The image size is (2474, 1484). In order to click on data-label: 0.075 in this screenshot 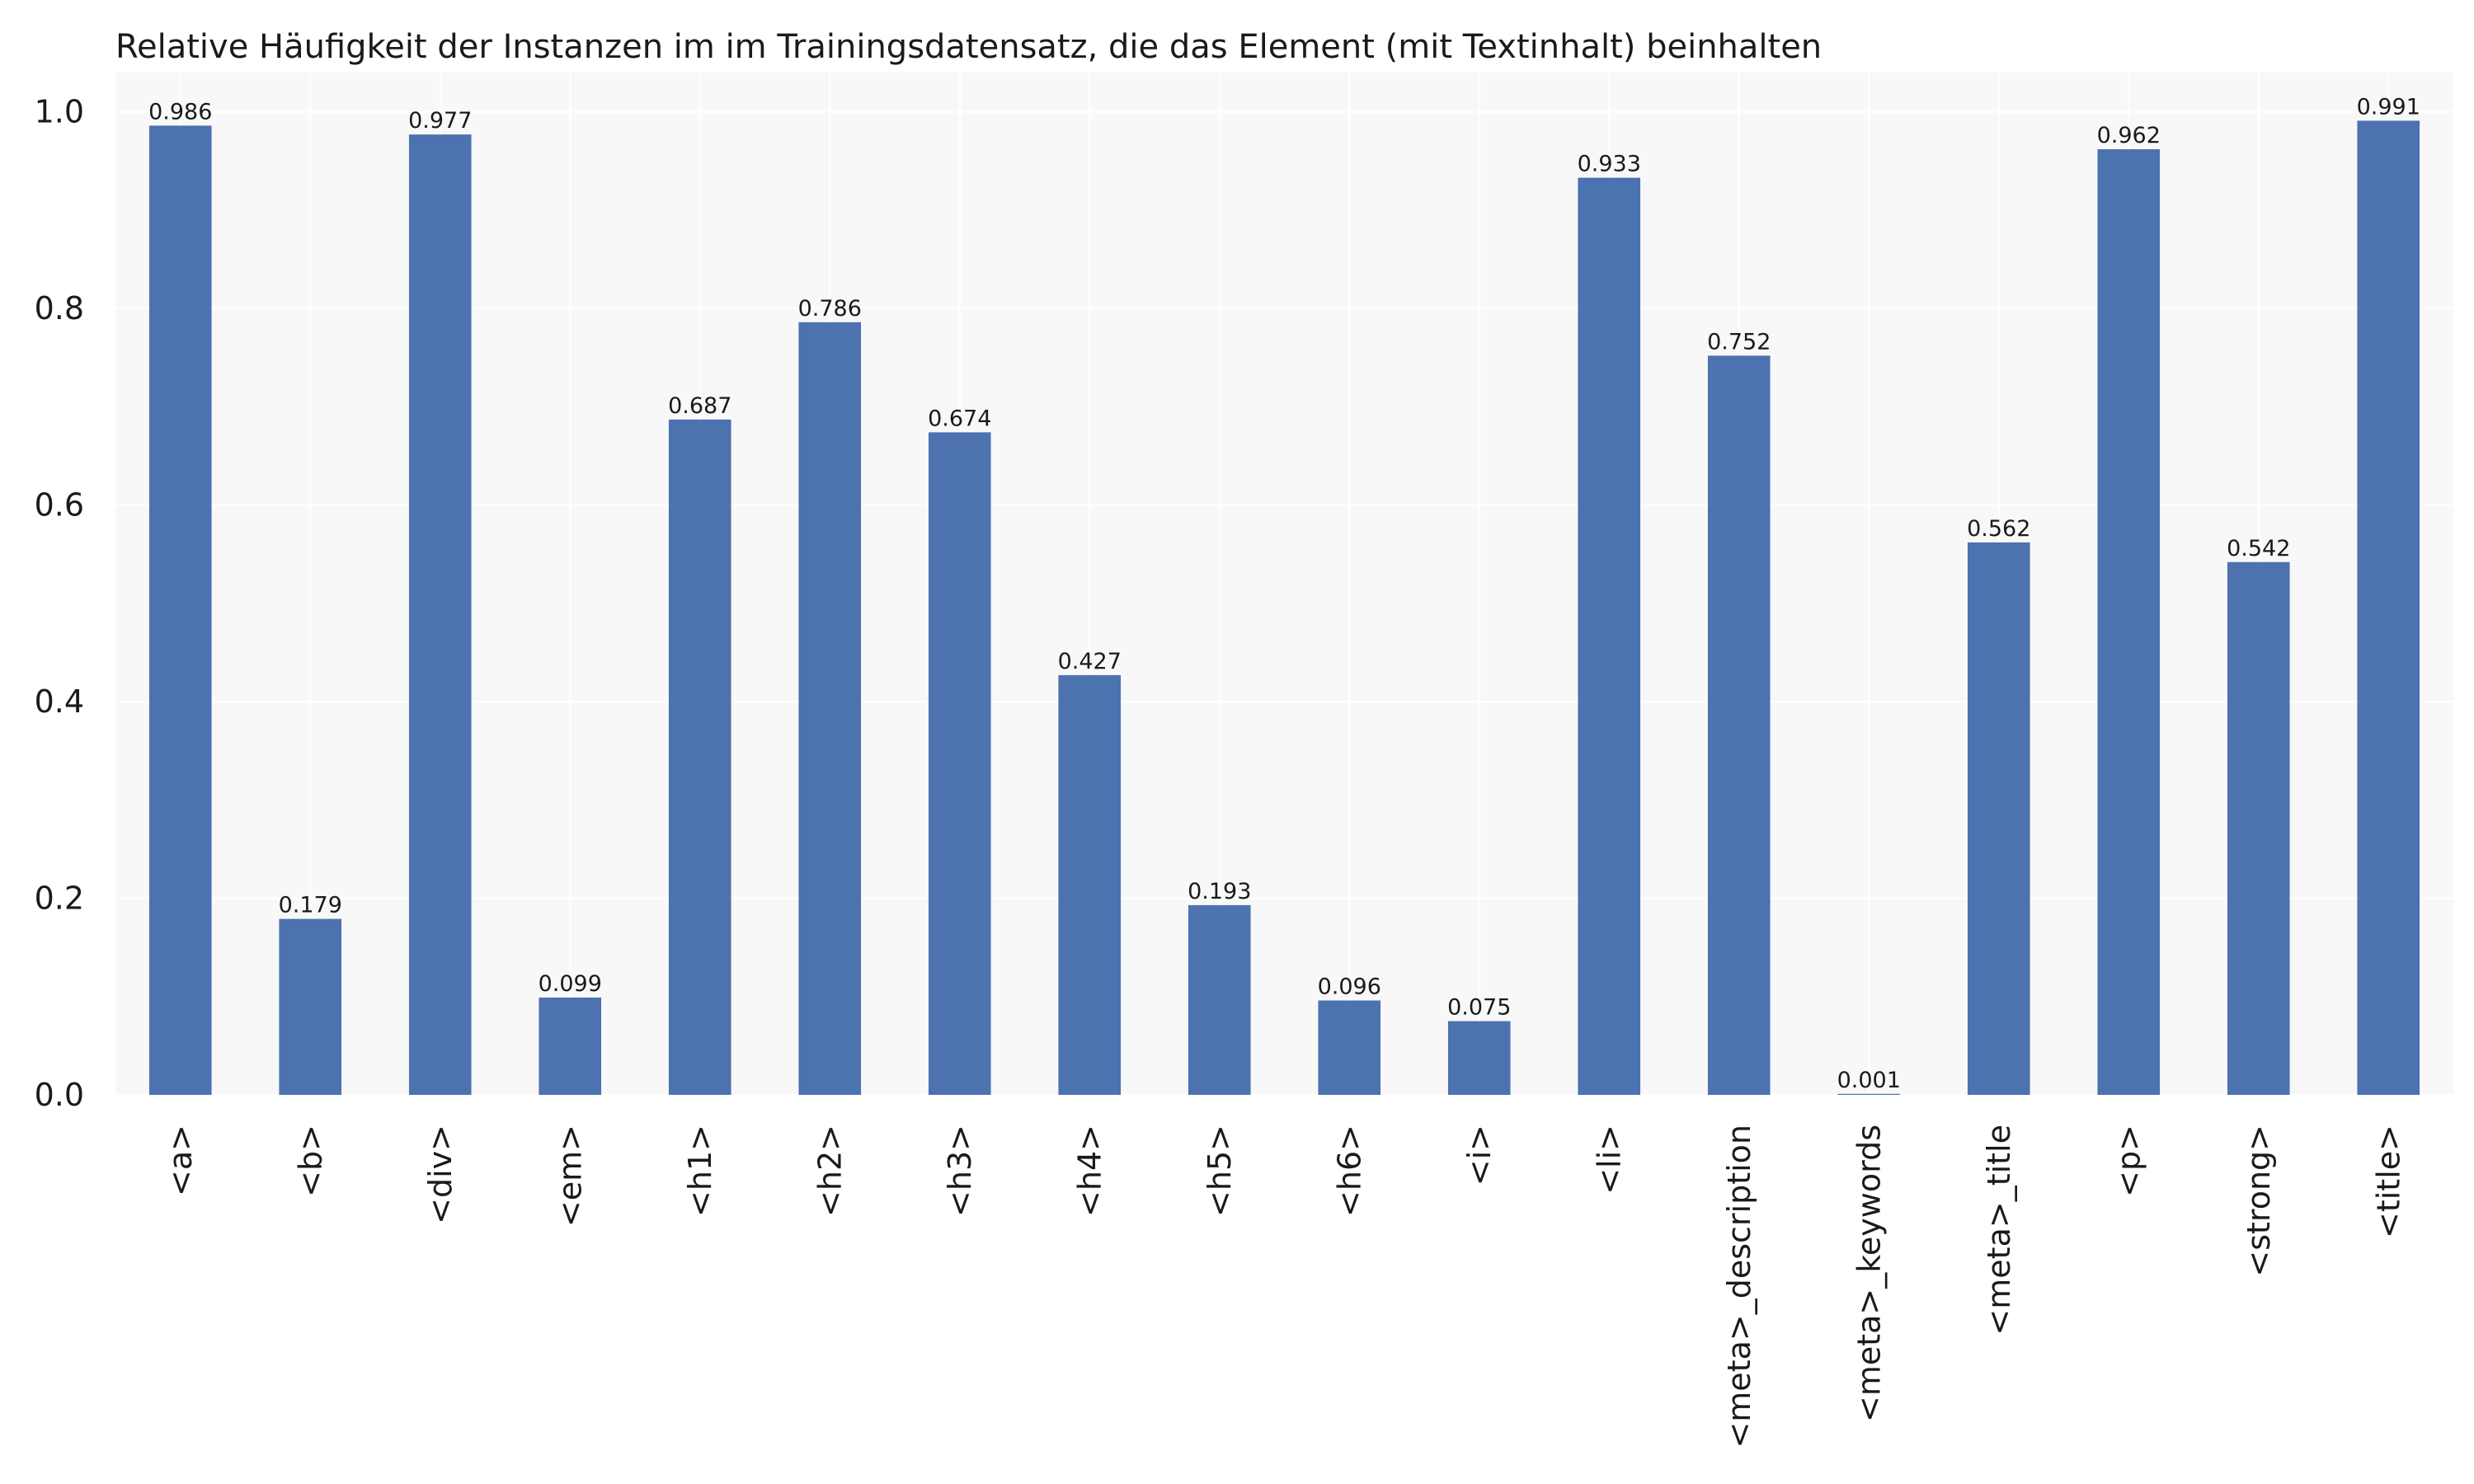, I will do `click(1479, 1008)`.